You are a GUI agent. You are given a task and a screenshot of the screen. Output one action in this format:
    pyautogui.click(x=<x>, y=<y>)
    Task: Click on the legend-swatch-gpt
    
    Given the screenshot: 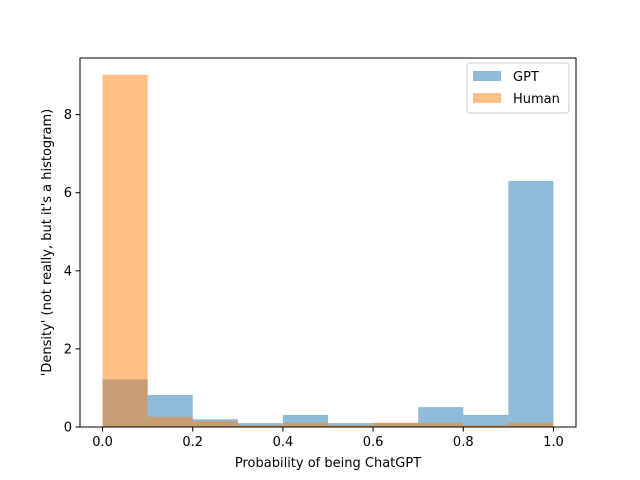 What is the action you would take?
    pyautogui.click(x=487, y=76)
    